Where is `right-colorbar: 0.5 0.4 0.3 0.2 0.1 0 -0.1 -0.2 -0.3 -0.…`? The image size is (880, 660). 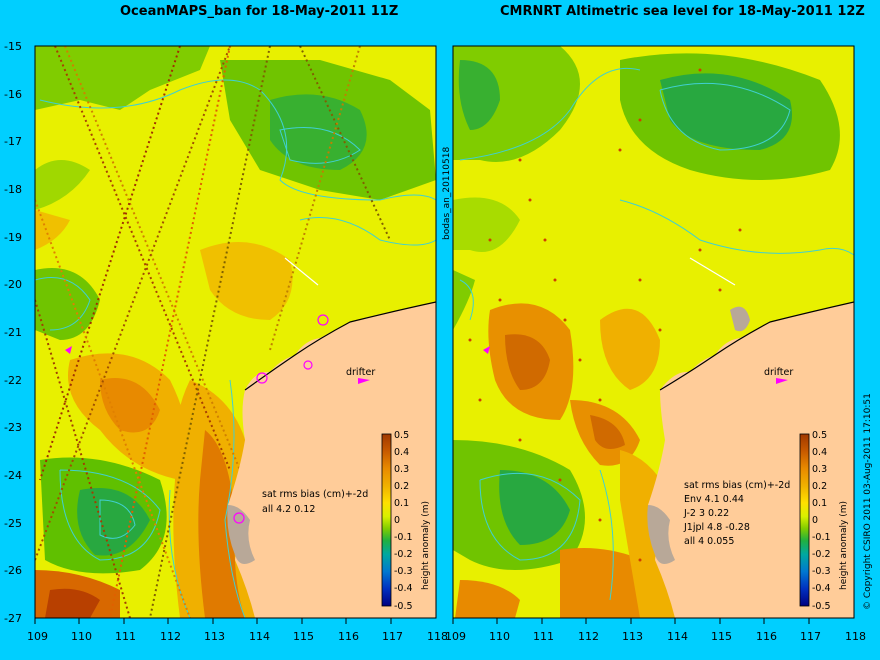 right-colorbar: 0.5 0.4 0.3 0.2 0.1 0 -0.1 -0.2 -0.3 -0.… is located at coordinates (824, 521).